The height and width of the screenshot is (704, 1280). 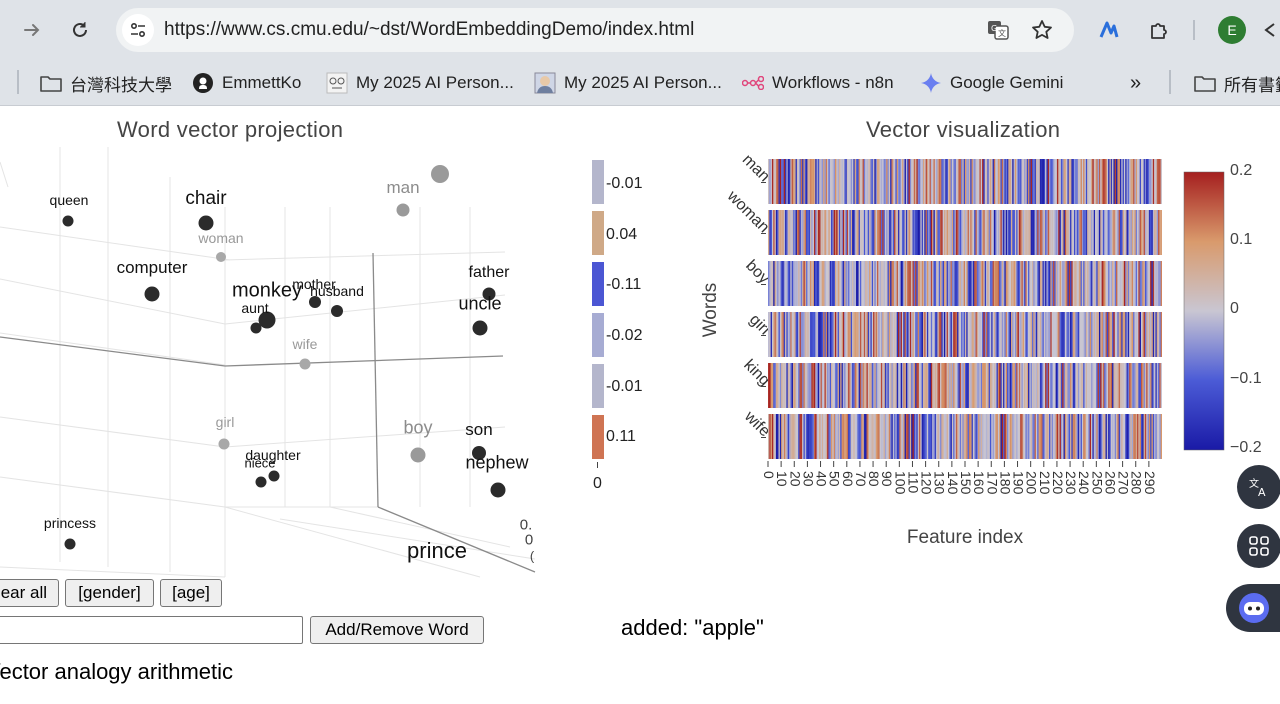 I want to click on n8n-extension-icon, so click(x=1109, y=29).